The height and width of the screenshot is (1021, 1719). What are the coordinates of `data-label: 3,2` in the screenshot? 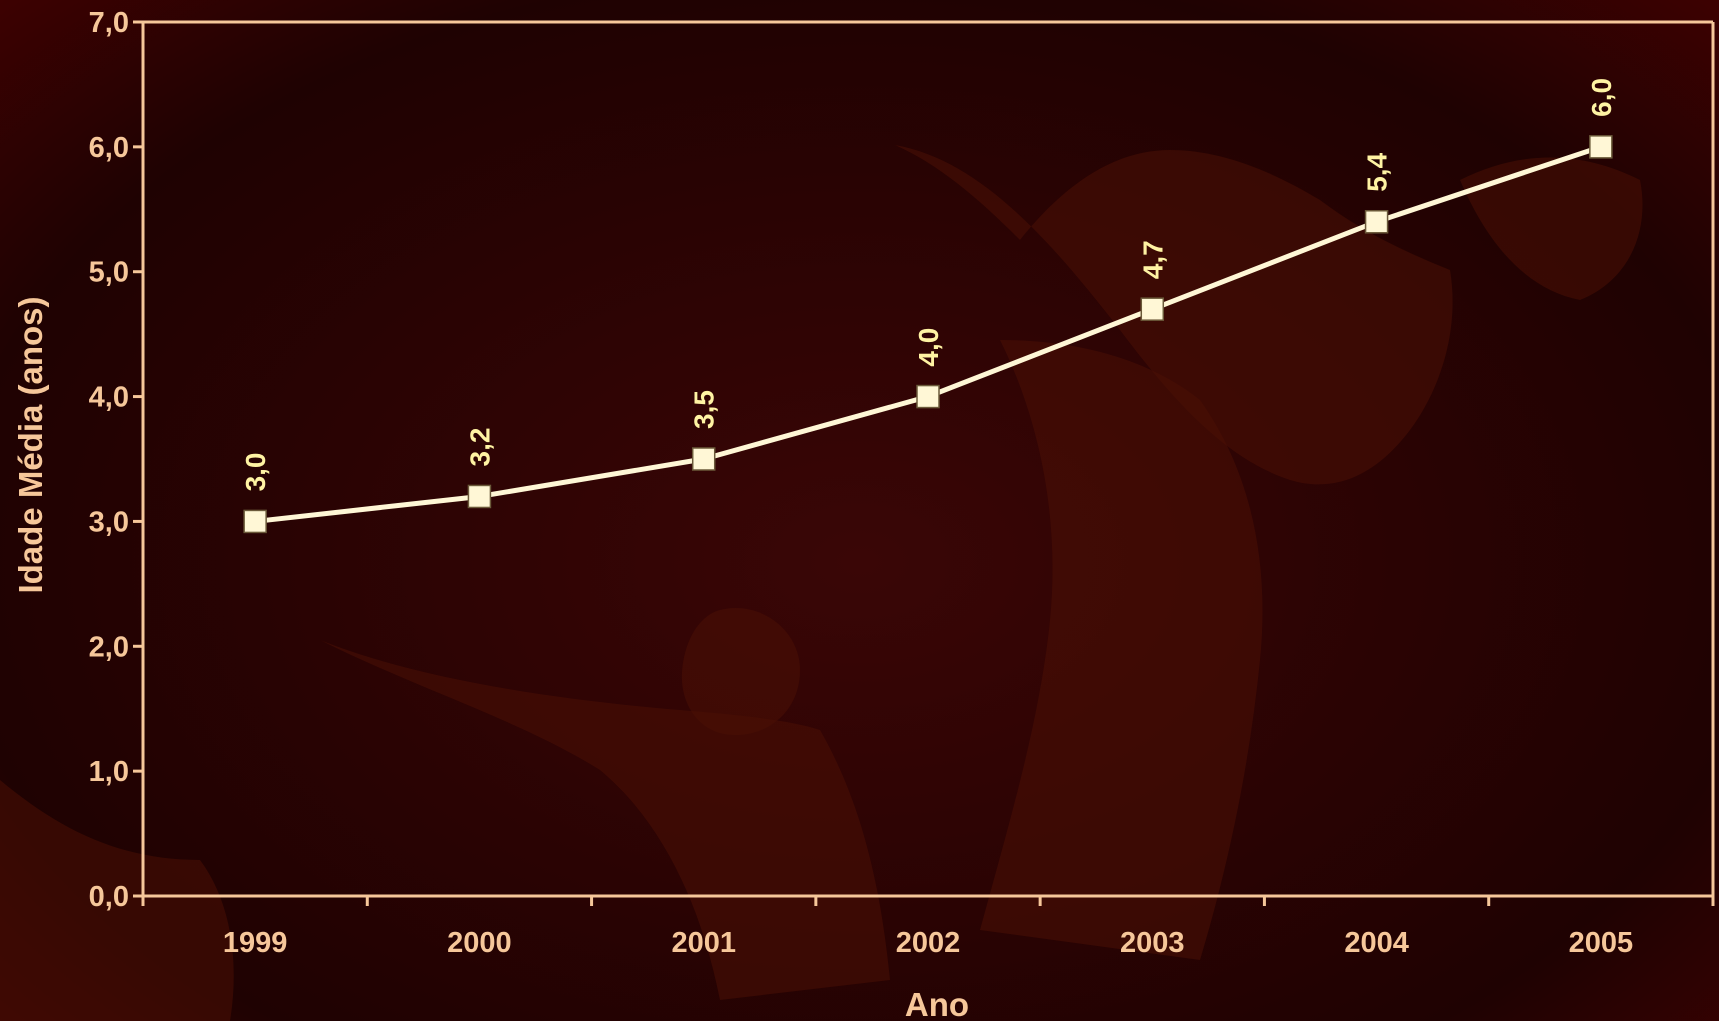 It's located at (479, 447).